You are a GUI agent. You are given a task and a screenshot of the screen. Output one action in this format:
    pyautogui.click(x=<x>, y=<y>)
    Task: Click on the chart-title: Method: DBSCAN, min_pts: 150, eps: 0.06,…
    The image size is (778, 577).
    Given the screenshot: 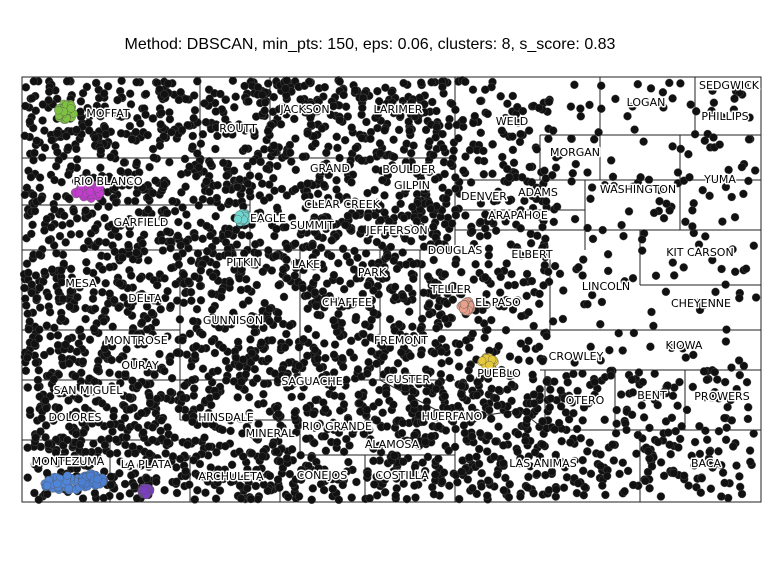 What is the action you would take?
    pyautogui.click(x=370, y=44)
    